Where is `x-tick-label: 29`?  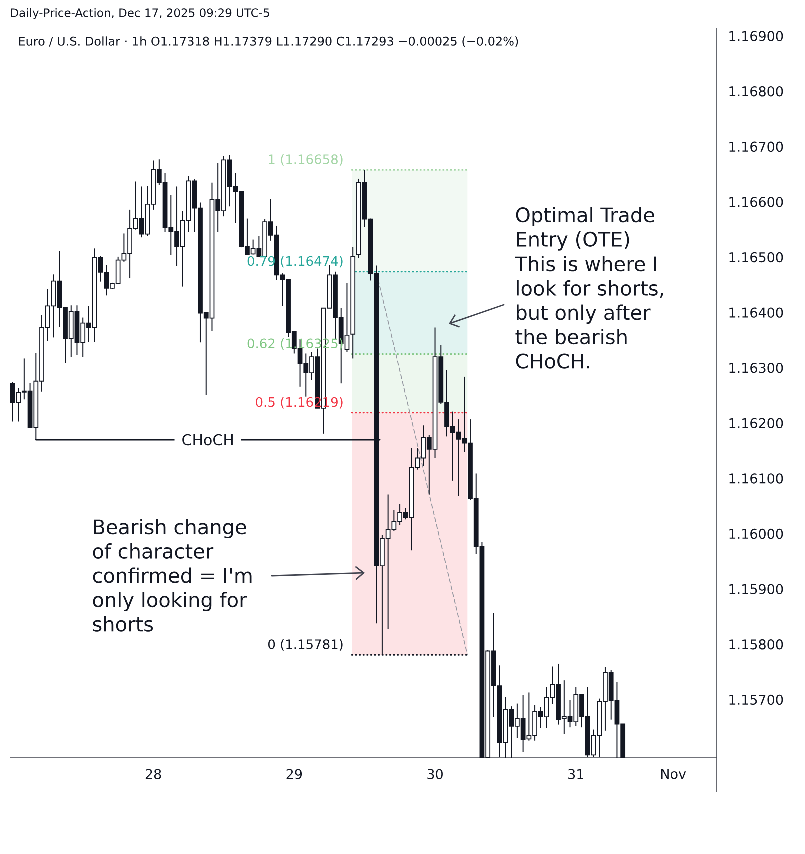 x-tick-label: 29 is located at coordinates (294, 774).